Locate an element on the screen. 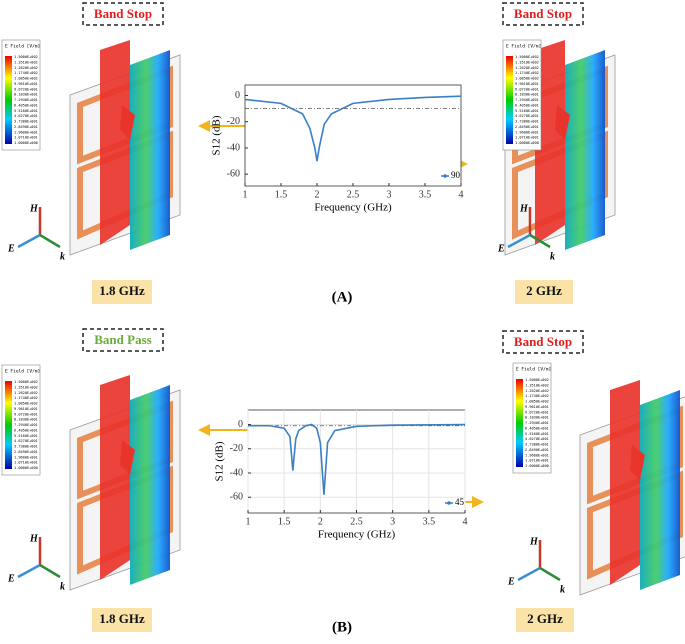 The image size is (685, 644). mode-label: Band Pass is located at coordinates (122, 339).